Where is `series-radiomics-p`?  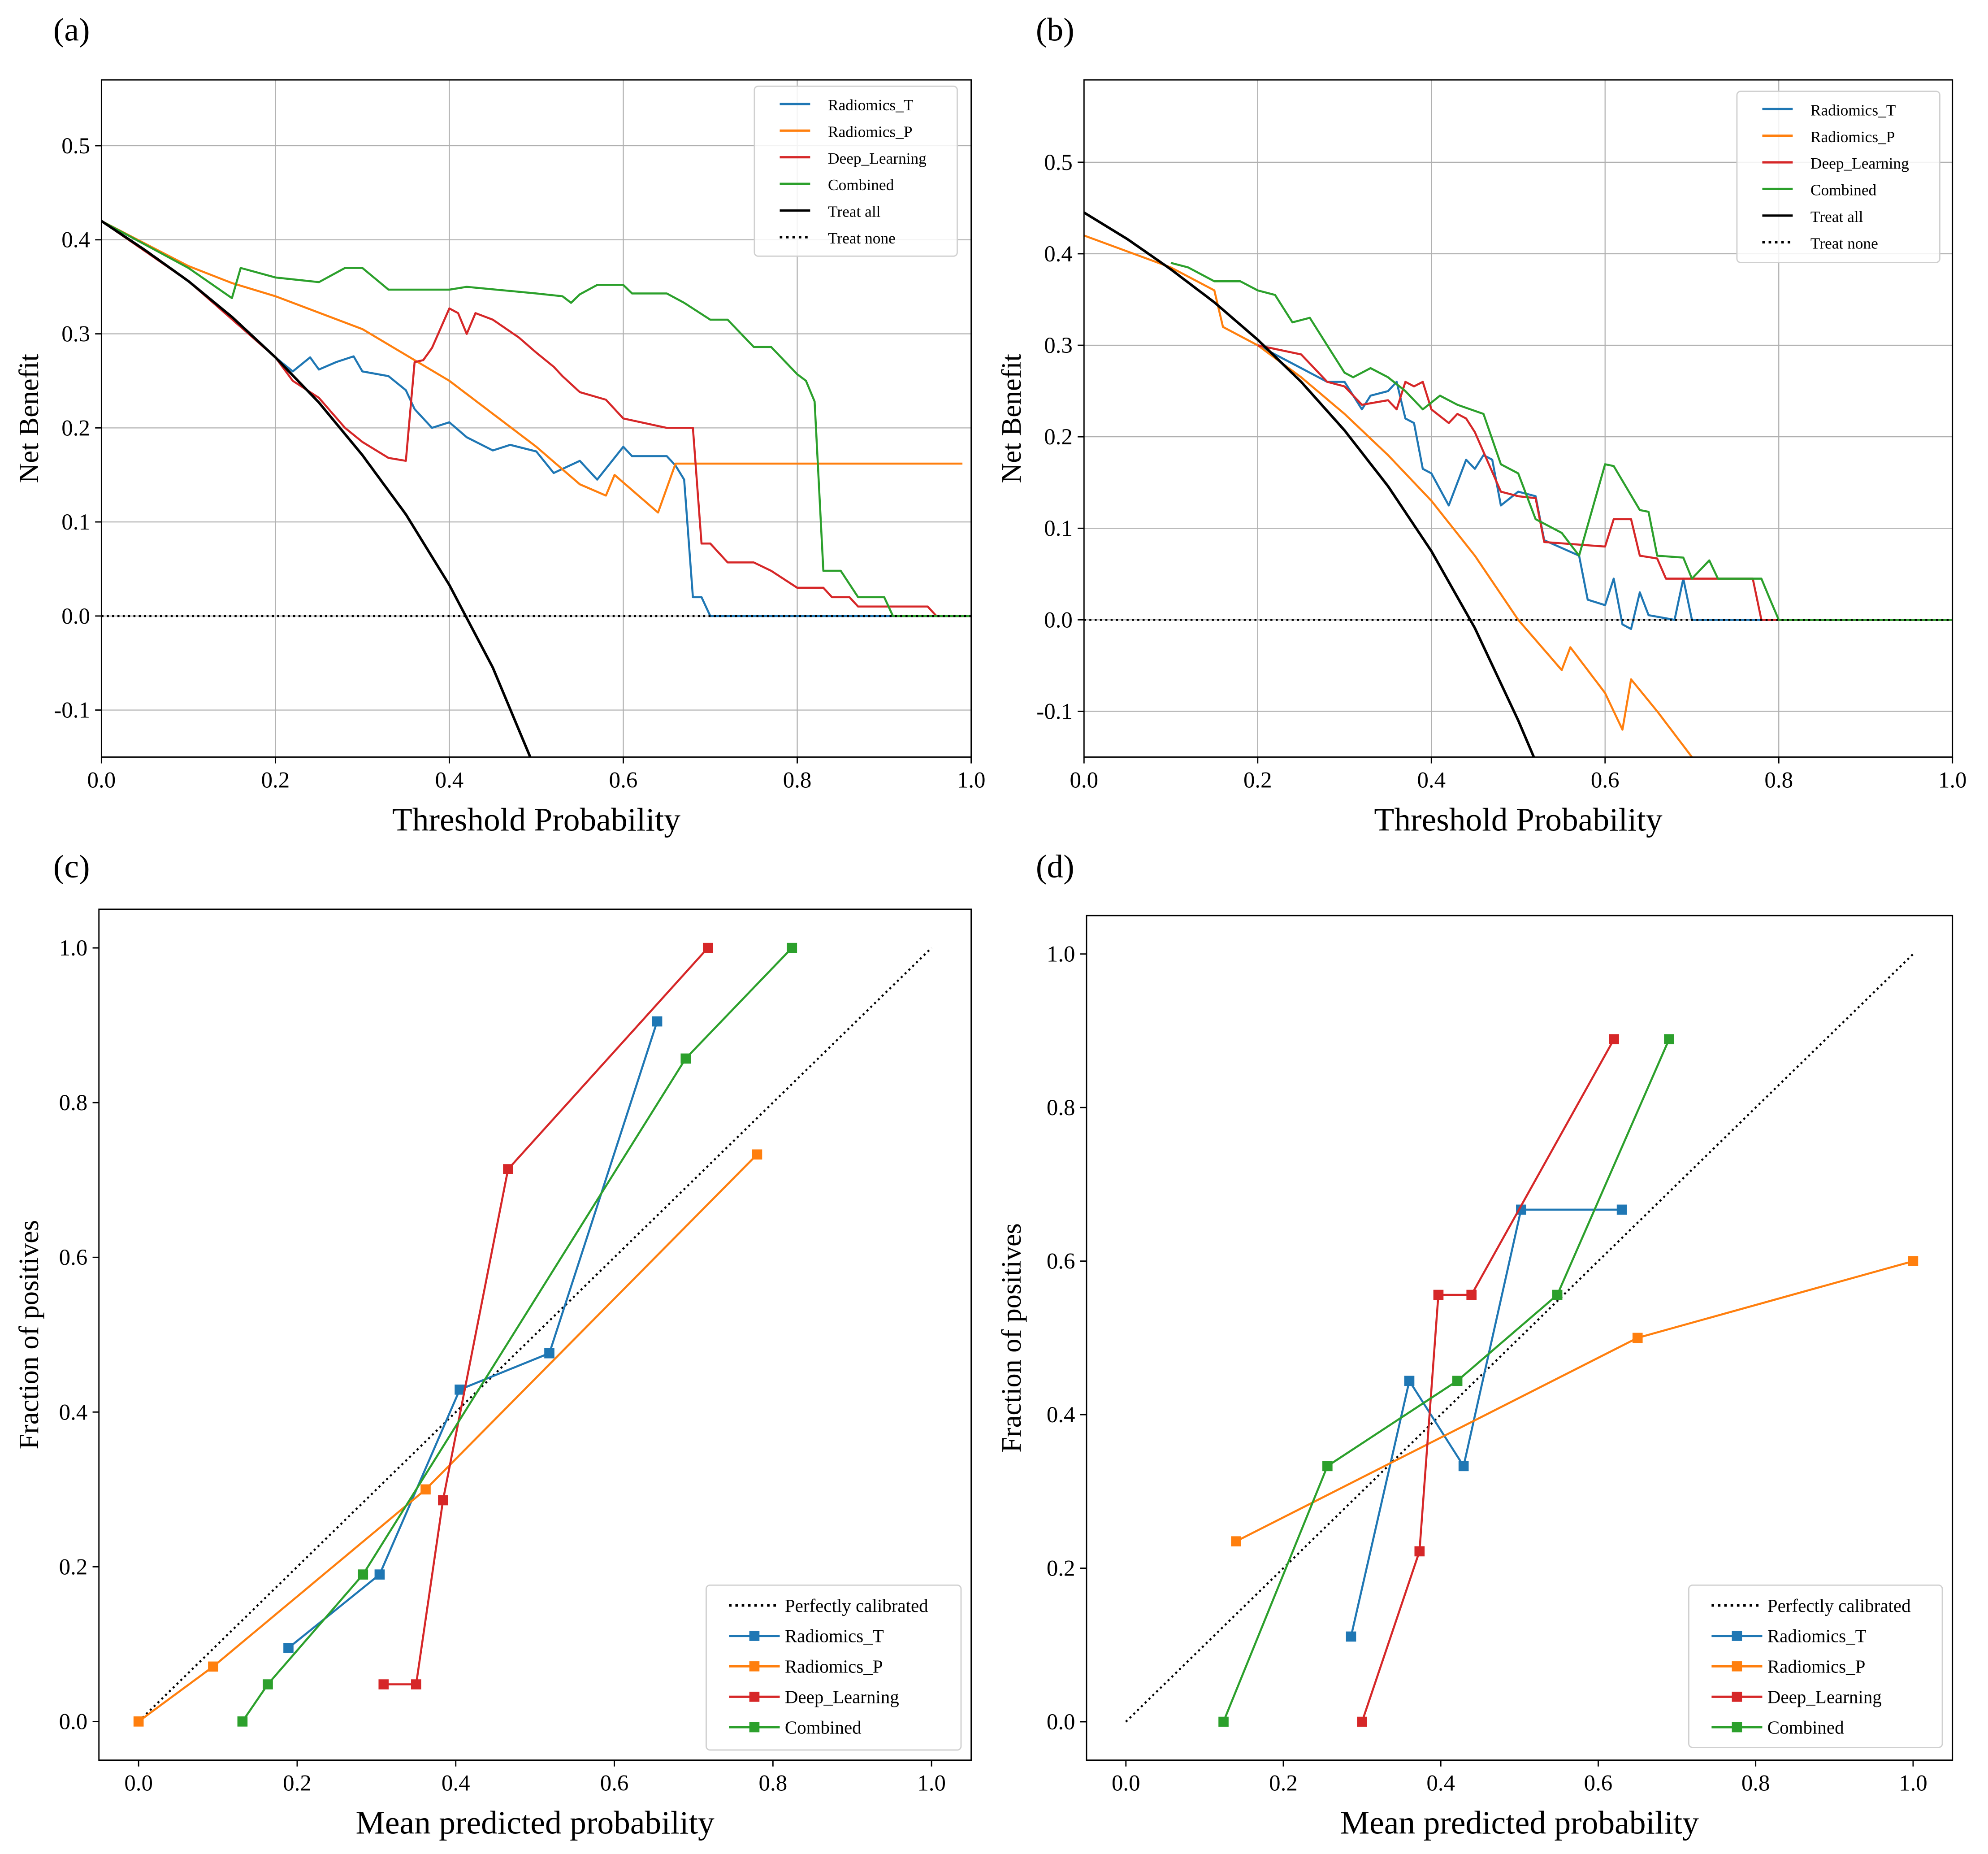
series-radiomics-p is located at coordinates (1388, 495).